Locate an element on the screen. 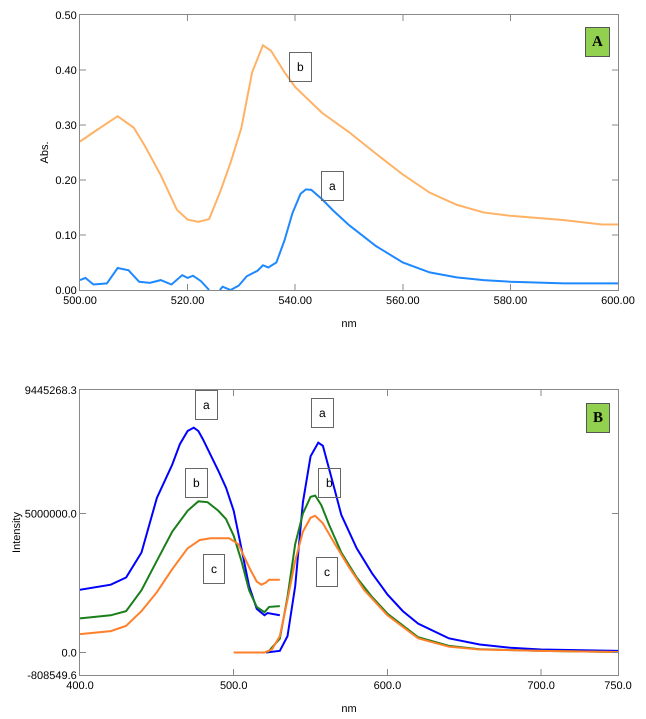 The image size is (646, 719). x-tick-label: 500.0 is located at coordinates (234, 686).